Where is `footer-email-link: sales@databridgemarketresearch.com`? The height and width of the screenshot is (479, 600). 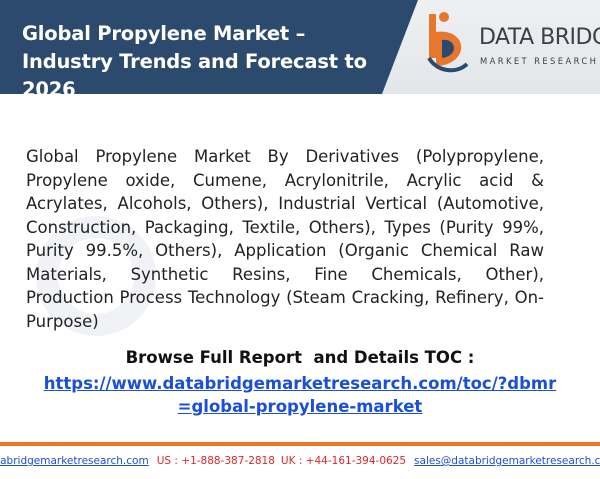 footer-email-link: sales@databridgemarketresearch.com is located at coordinates (507, 461).